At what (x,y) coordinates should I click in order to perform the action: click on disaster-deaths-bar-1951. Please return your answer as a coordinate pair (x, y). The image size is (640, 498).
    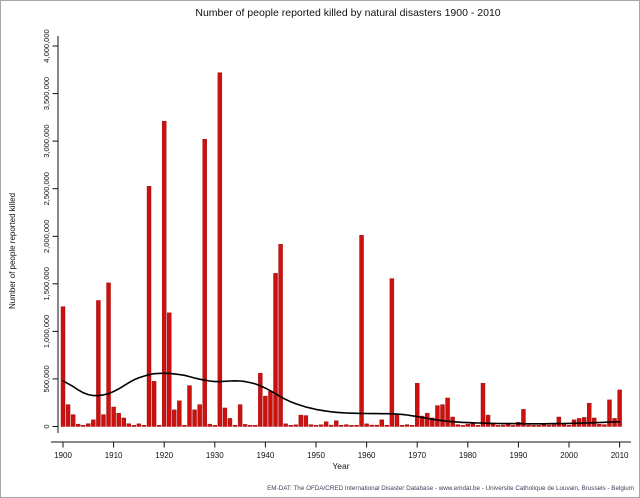
    Looking at the image, I should click on (321, 425).